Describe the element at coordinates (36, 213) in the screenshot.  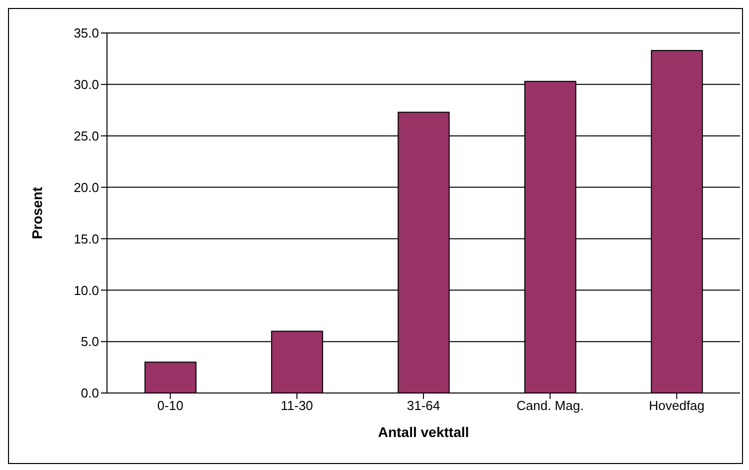
I see `y-axis-title: Prosent` at that location.